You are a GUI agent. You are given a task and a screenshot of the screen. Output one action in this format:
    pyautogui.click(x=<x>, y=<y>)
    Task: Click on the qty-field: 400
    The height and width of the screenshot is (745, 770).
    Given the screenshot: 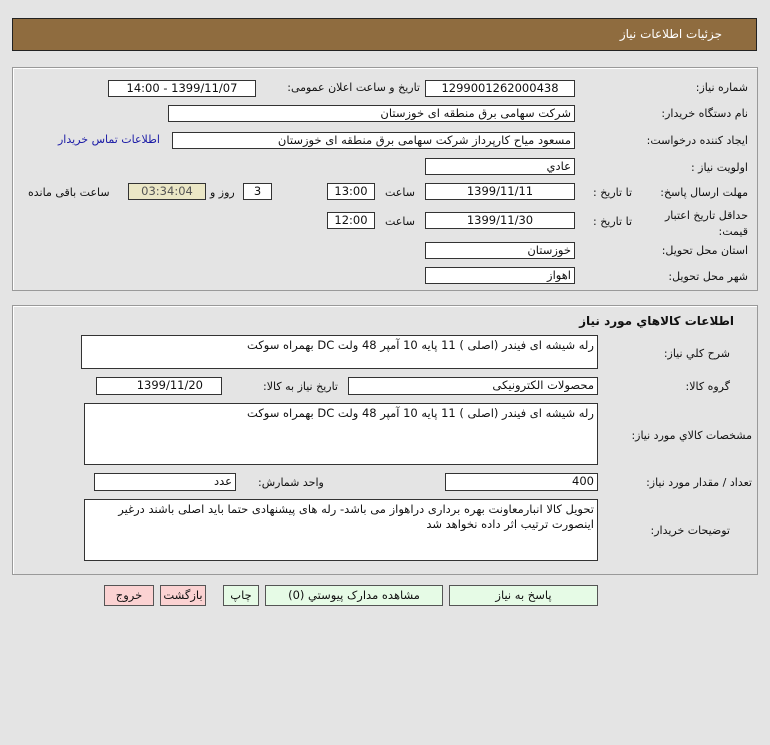 What is the action you would take?
    pyautogui.click(x=521, y=482)
    